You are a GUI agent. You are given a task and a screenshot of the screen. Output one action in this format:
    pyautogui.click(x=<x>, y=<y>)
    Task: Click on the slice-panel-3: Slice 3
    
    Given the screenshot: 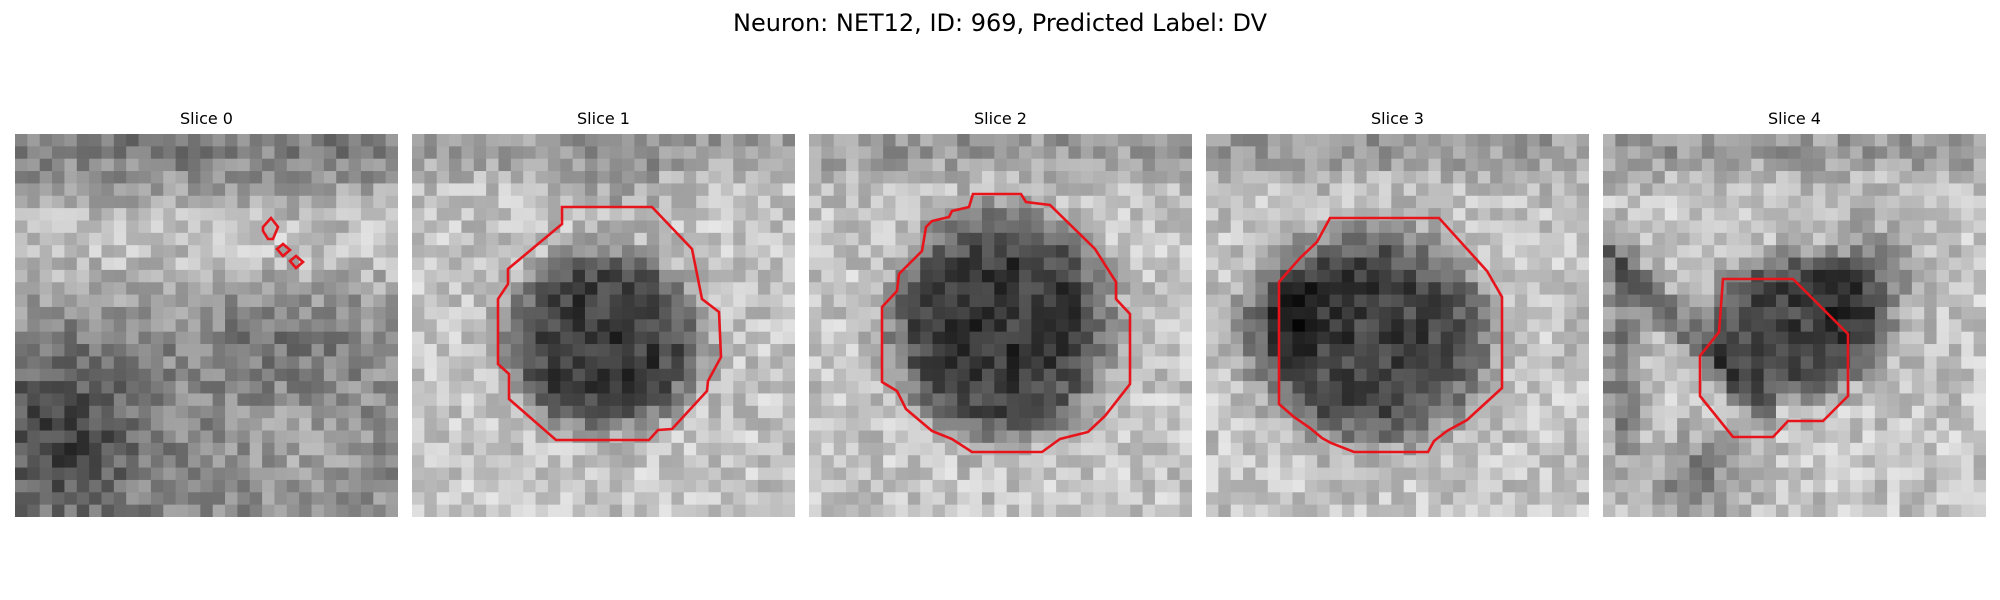 What is the action you would take?
    pyautogui.click(x=1397, y=313)
    